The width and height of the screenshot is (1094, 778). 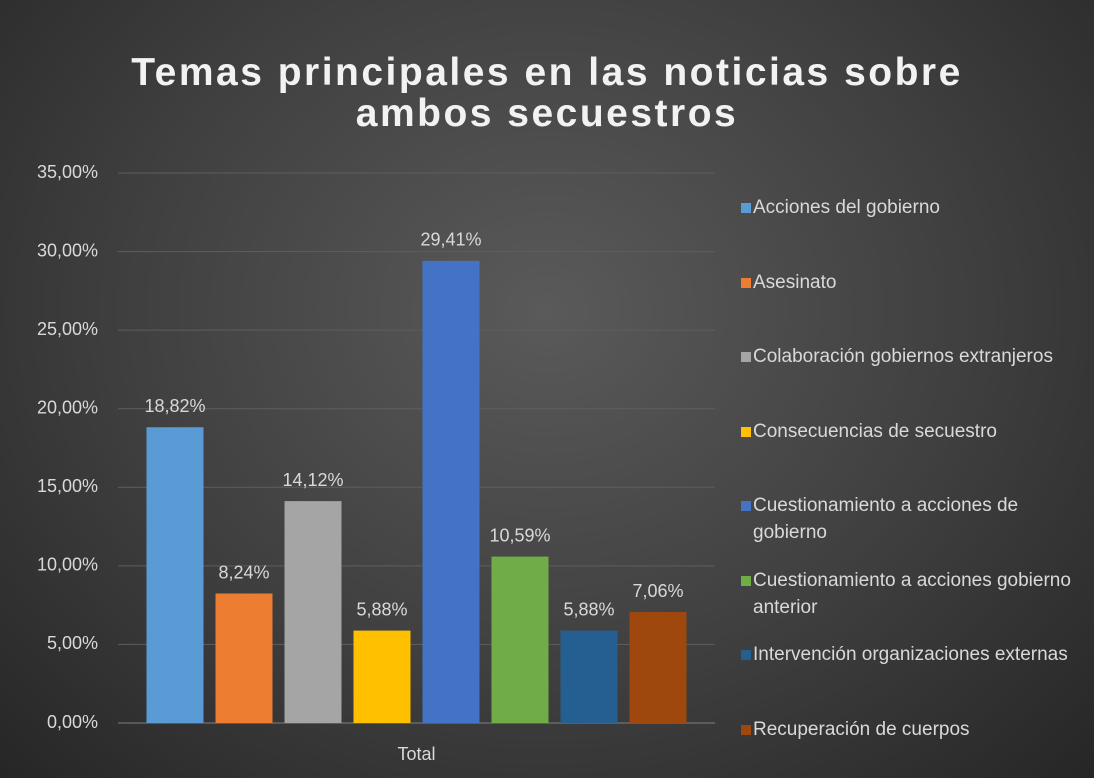 I want to click on x-tick-label: Total, so click(x=416, y=754).